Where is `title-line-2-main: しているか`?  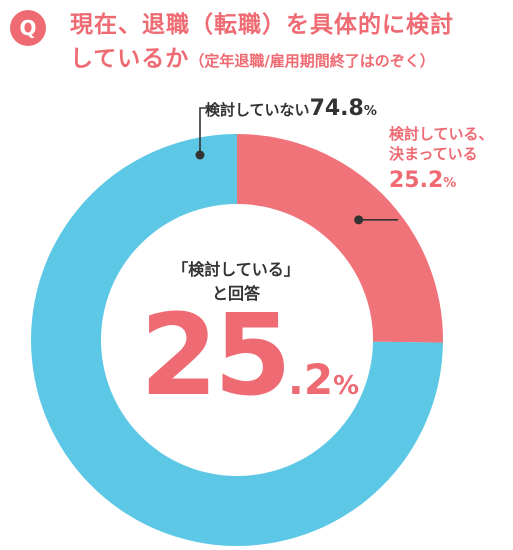
title-line-2-main: しているか is located at coordinates (130, 59).